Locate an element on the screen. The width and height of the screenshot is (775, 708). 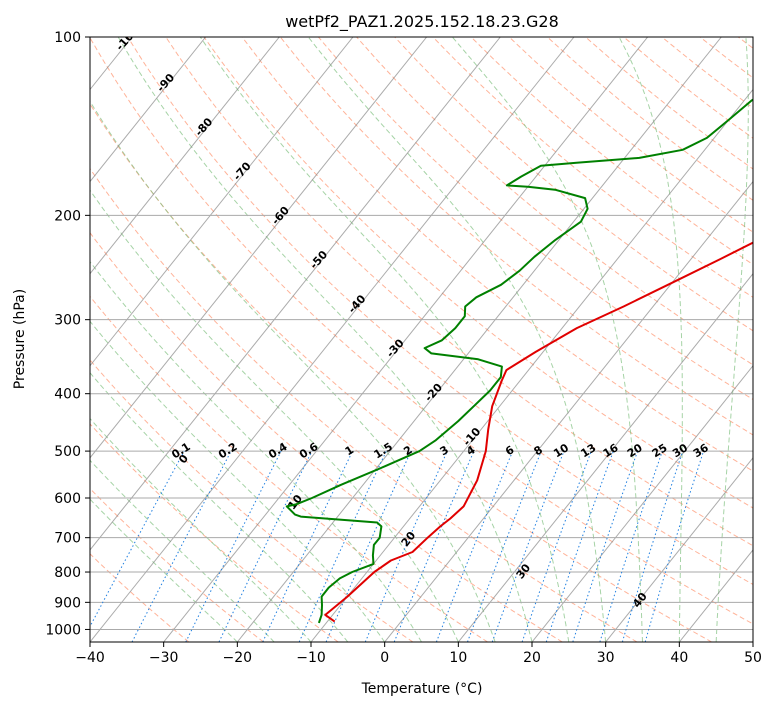
x-tick-label: −40 is located at coordinates (90, 658).